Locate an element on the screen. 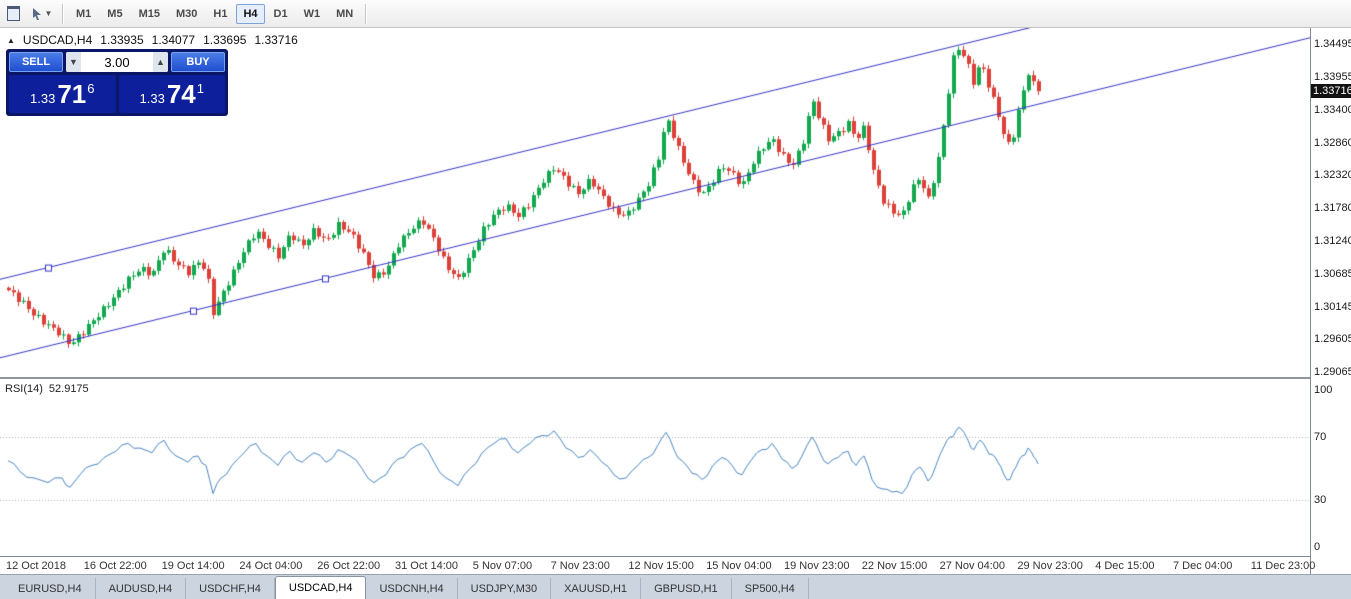  time-label: 27 Nov 04:00 is located at coordinates (972, 566).